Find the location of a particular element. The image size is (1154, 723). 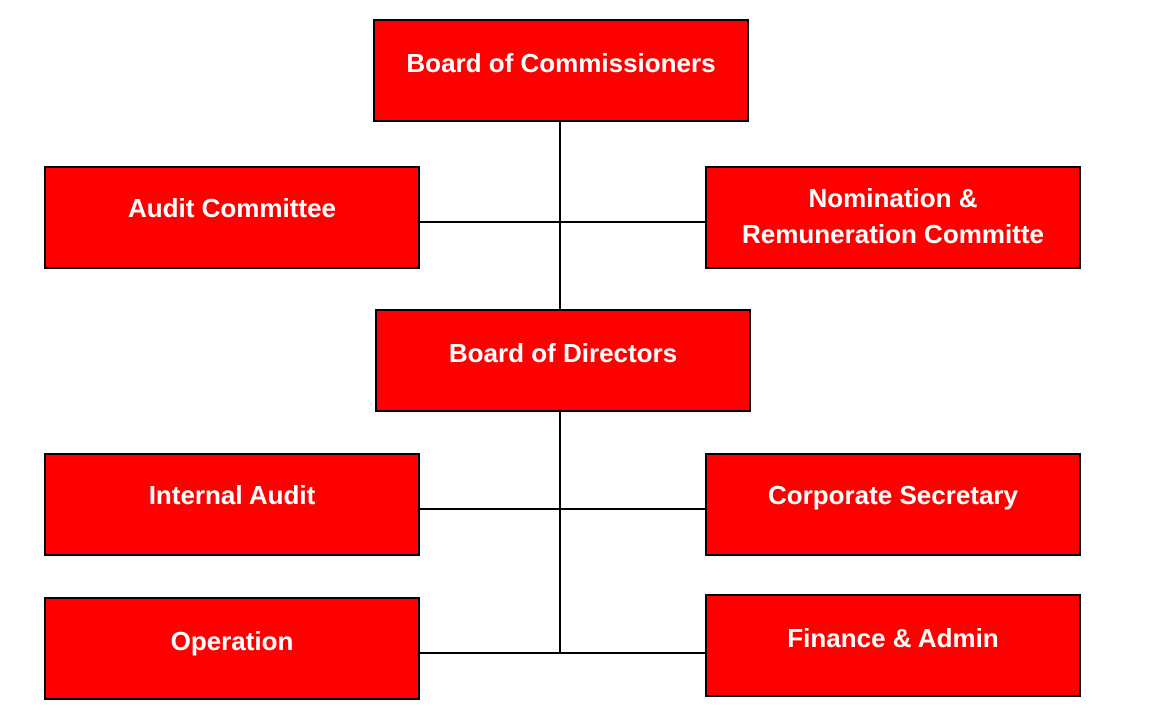

node-internal-audit: Internal Audit is located at coordinates (232, 504).